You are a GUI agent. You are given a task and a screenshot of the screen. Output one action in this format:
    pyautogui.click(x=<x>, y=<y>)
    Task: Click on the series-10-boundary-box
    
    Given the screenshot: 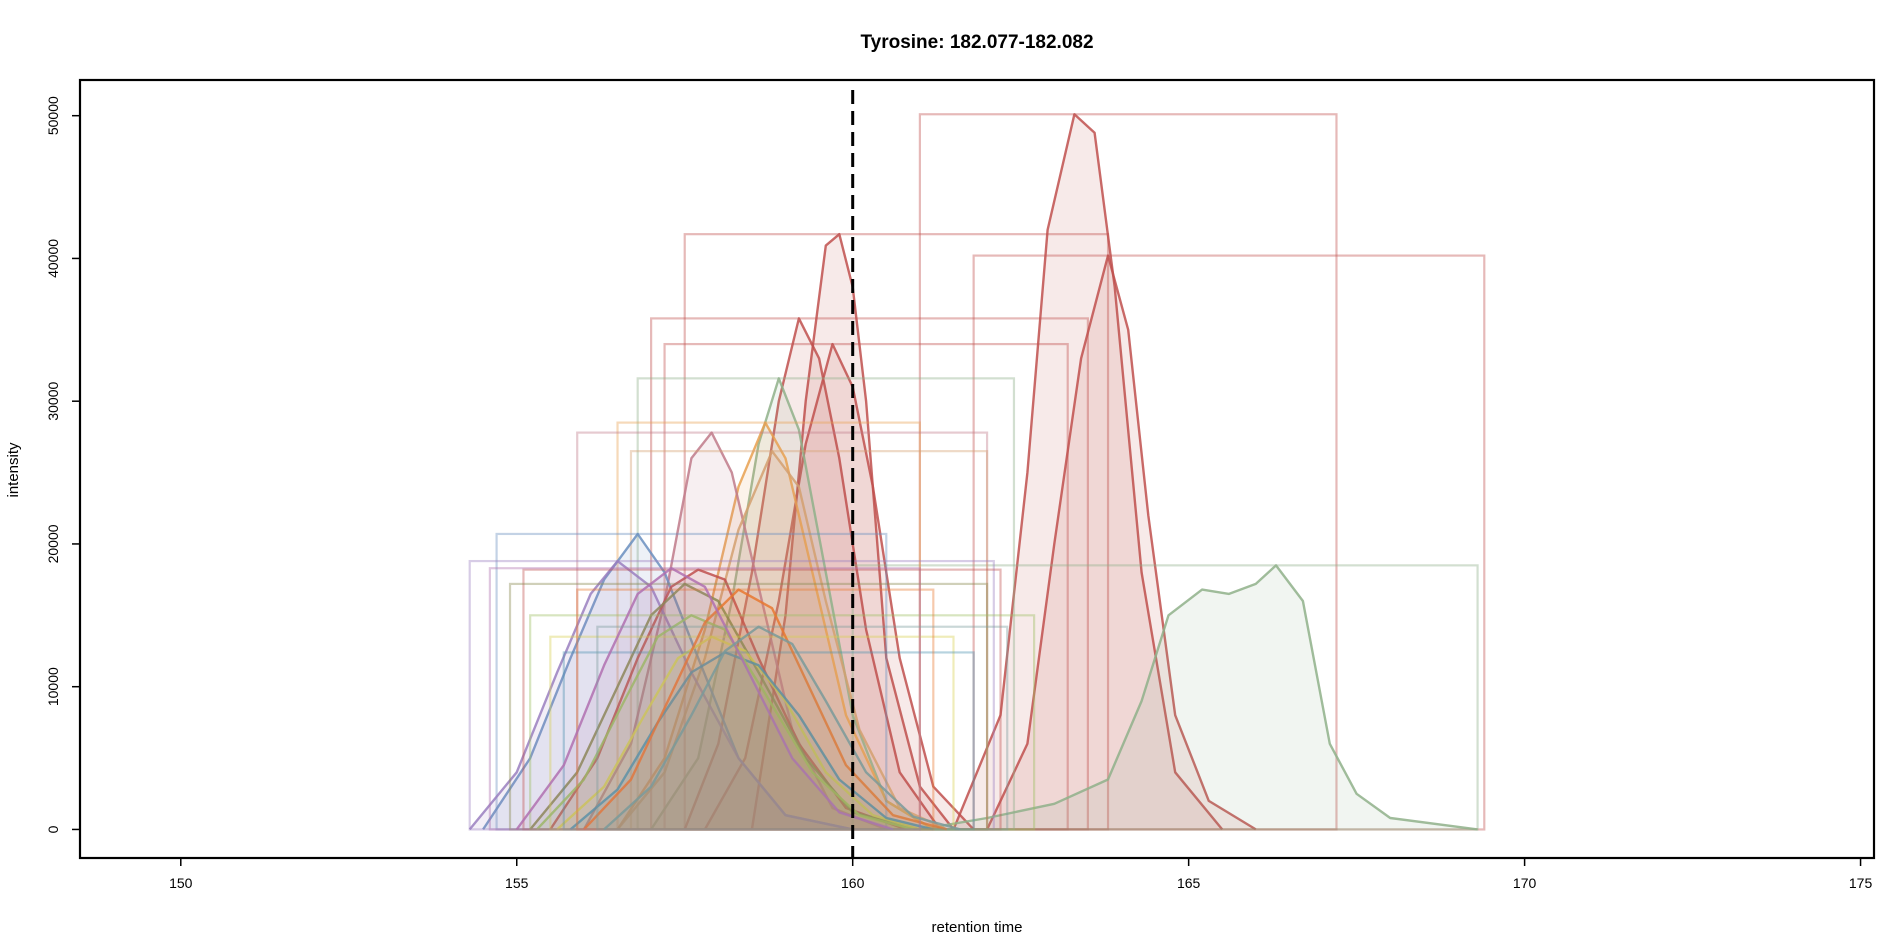 What is the action you would take?
    pyautogui.click(x=809, y=640)
    